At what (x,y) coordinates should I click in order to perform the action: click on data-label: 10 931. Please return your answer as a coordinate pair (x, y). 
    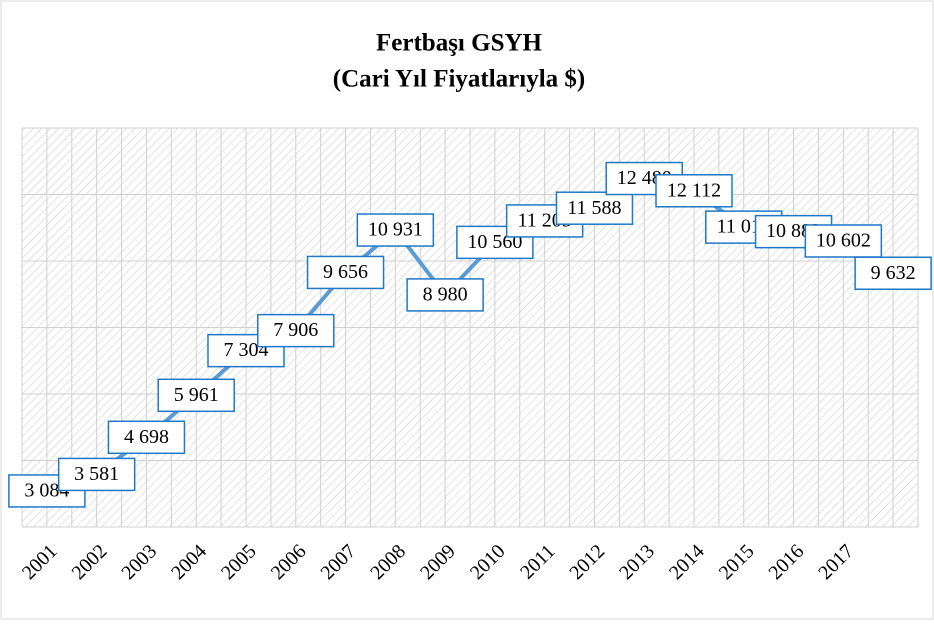
    Looking at the image, I should click on (395, 230).